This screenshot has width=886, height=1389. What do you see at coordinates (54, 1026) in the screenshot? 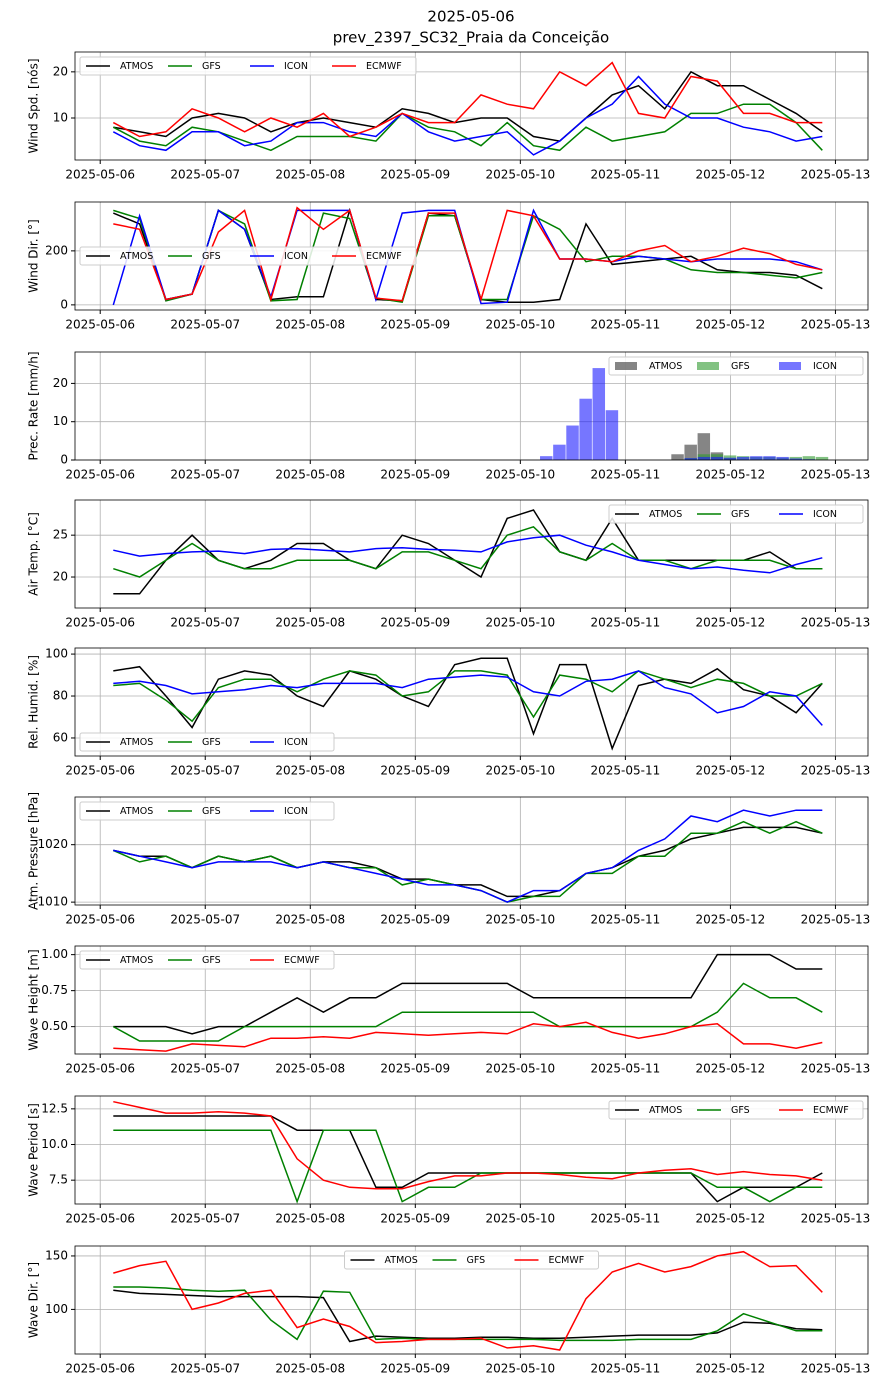
I see `y-tick-label: 0.50` at bounding box center [54, 1026].